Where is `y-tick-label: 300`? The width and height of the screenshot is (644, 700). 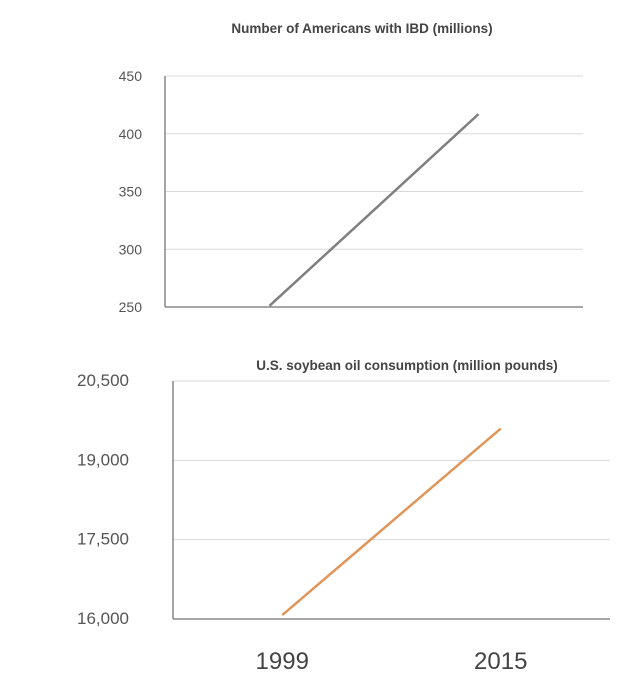 y-tick-label: 300 is located at coordinates (131, 249).